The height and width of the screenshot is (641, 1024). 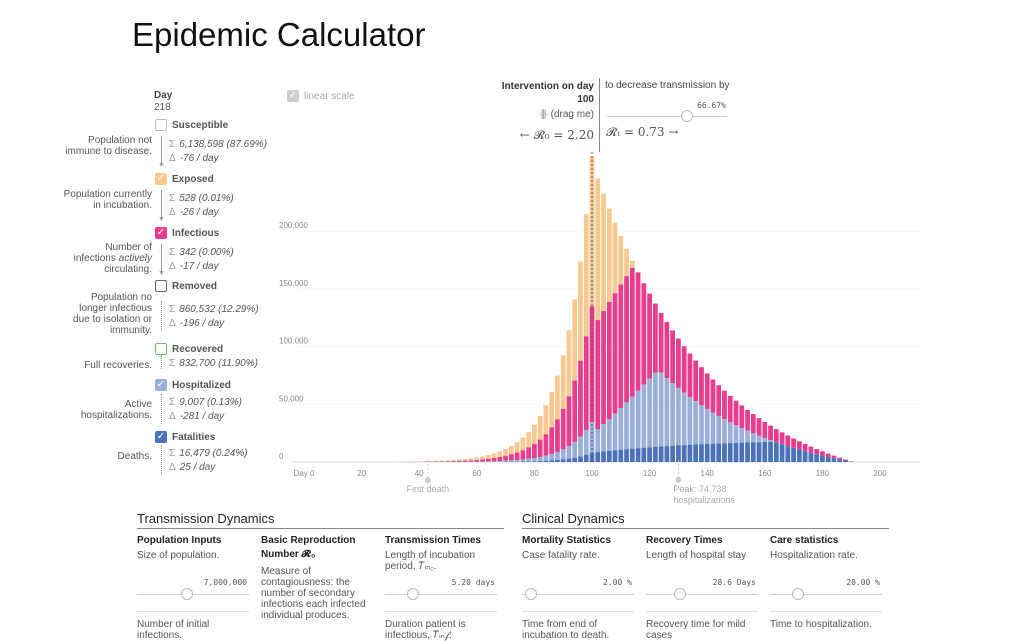 I want to click on arrow-down-icon: ▼, so click(x=161, y=219).